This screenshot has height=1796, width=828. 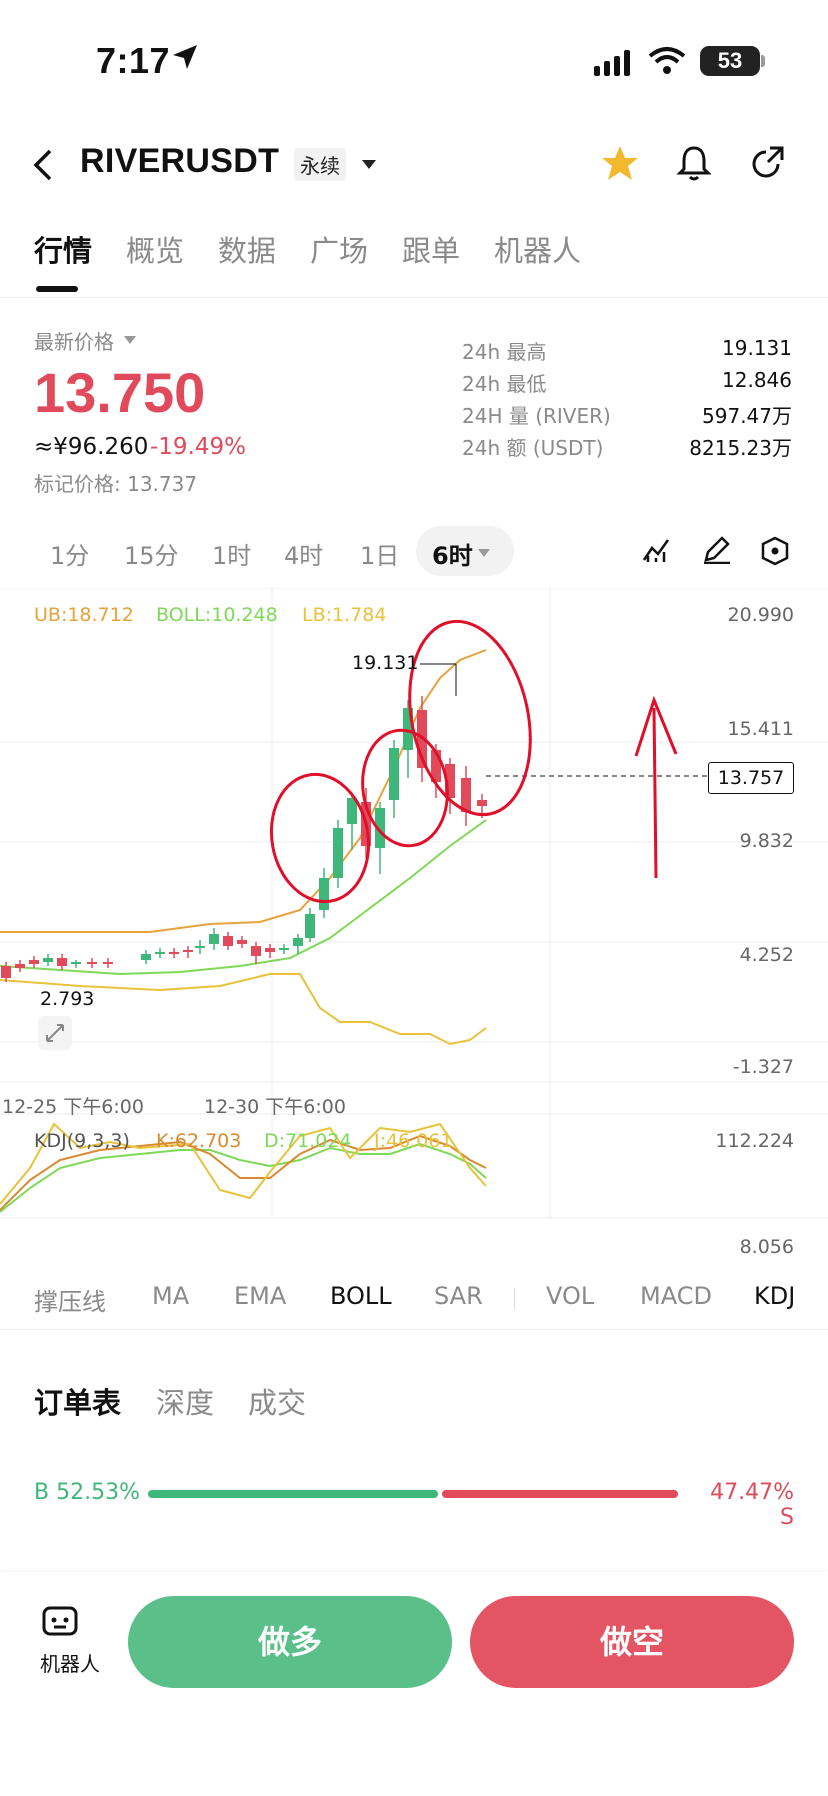 What do you see at coordinates (70, 1664) in the screenshot?
I see `robot-label: 机器人` at bounding box center [70, 1664].